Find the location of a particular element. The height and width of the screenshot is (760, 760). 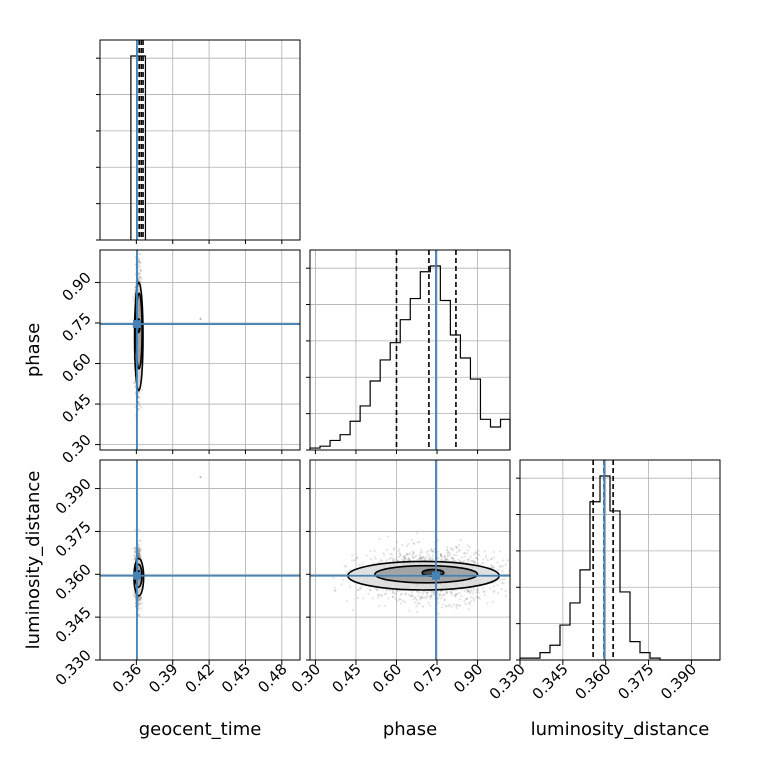

y-tick-label-luminosity-distance: 0.360 is located at coordinates (73, 581).